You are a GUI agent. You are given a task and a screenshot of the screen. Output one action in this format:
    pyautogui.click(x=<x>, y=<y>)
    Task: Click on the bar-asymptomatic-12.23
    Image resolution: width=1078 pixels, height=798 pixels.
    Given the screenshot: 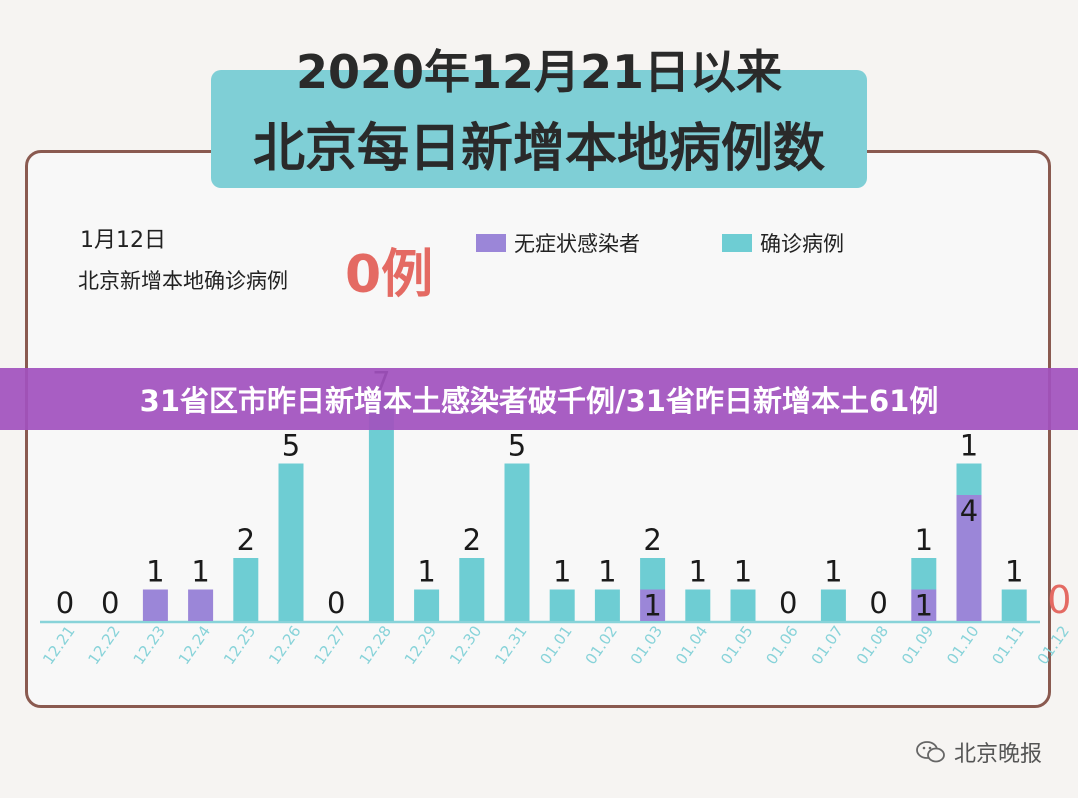 What is the action you would take?
    pyautogui.click(x=155, y=605)
    